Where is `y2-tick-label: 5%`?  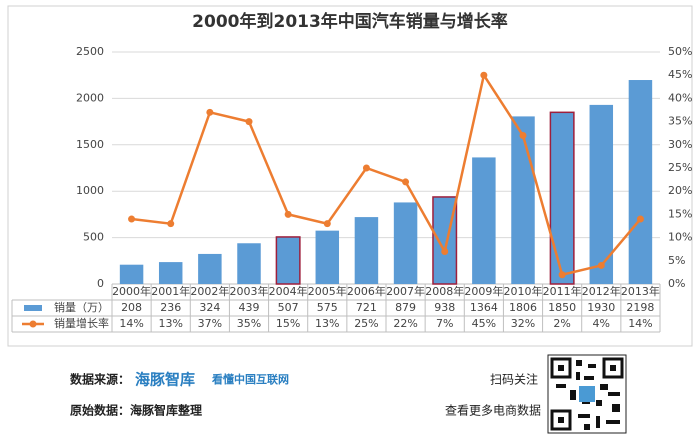 y2-tick-label: 5% is located at coordinates (676, 260).